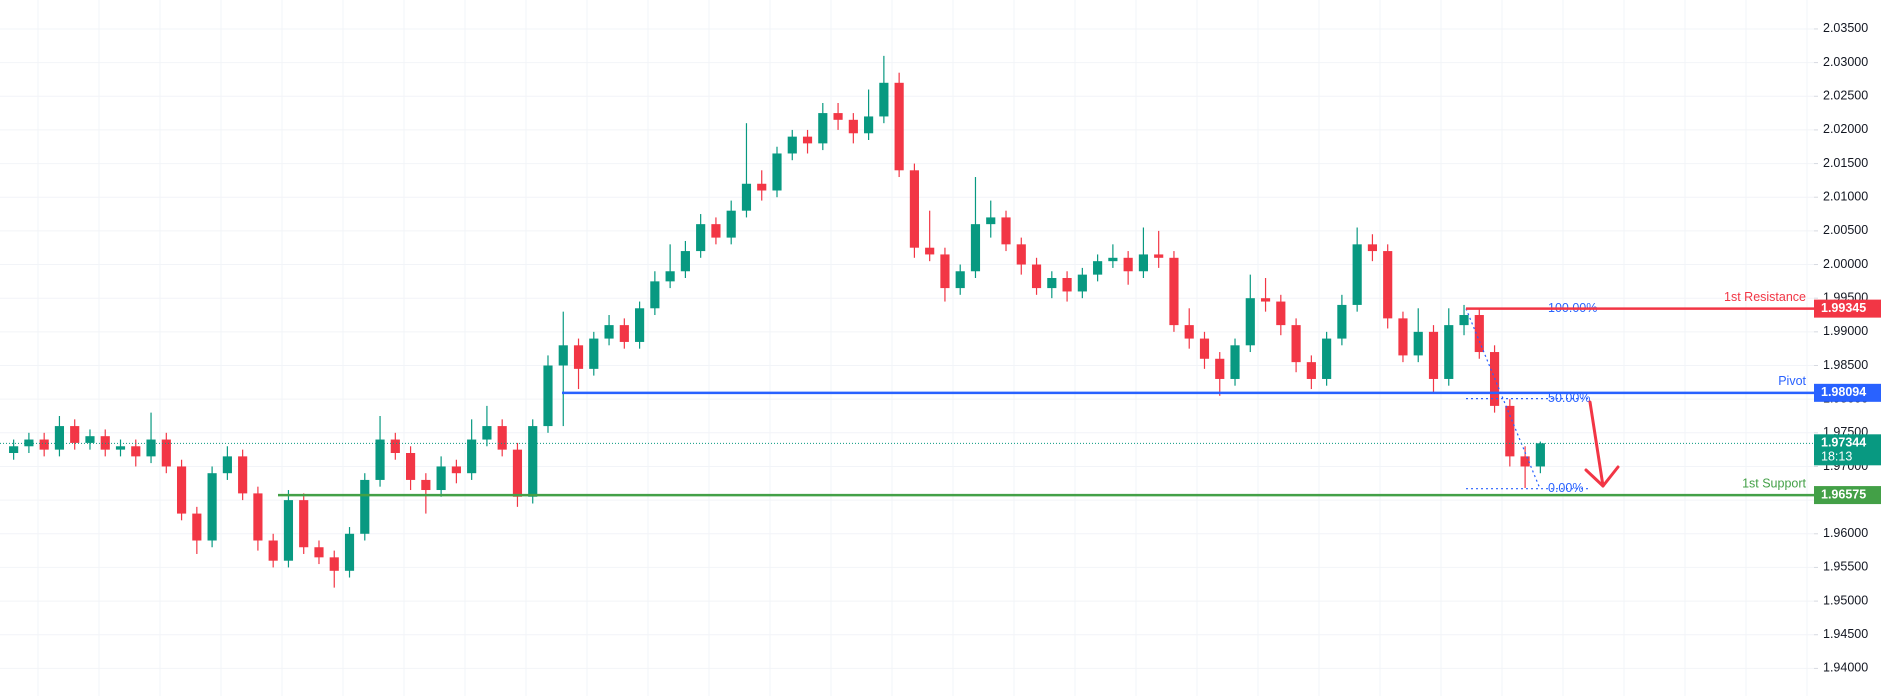 The height and width of the screenshot is (696, 1881). Describe the element at coordinates (1792, 381) in the screenshot. I see `price-line-name: Pivot` at that location.